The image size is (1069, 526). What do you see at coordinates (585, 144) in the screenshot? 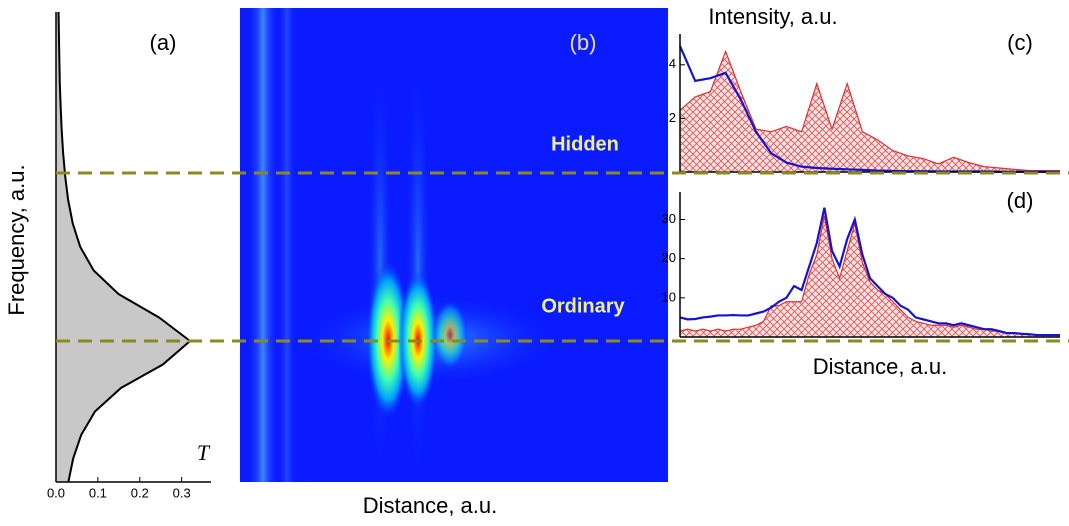
I see `annotation: Hidden` at bounding box center [585, 144].